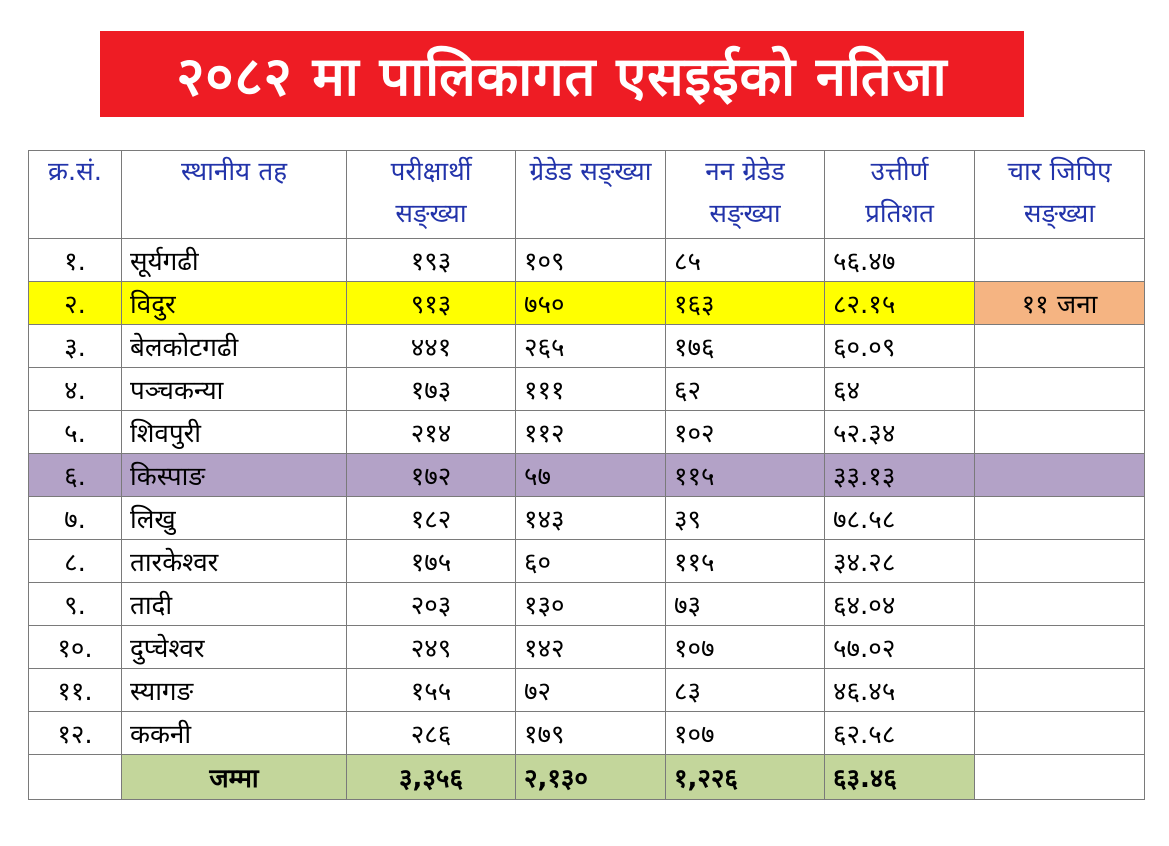 This screenshot has height=846, width=1169. Describe the element at coordinates (234, 346) in the screenshot. I see `cell-local-level: बेलकोटगढी` at that location.